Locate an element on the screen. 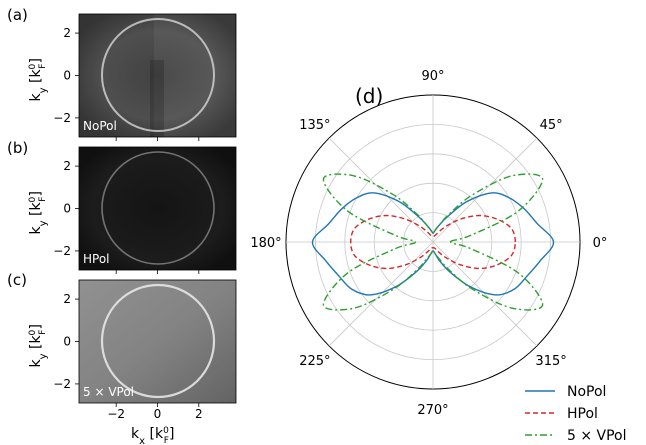  polar-angle-label: 45° is located at coordinates (551, 125).